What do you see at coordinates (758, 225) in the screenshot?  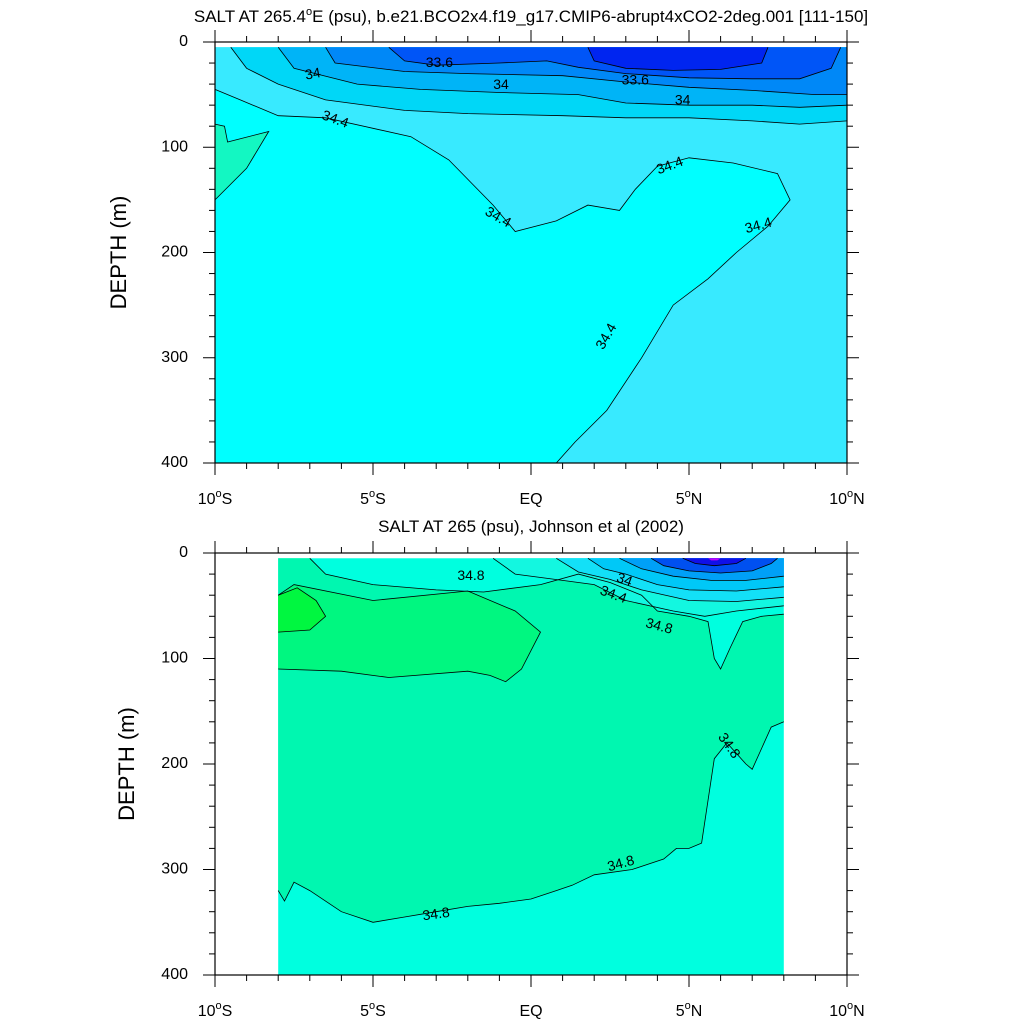 I see `contour-label-8: 34.4` at bounding box center [758, 225].